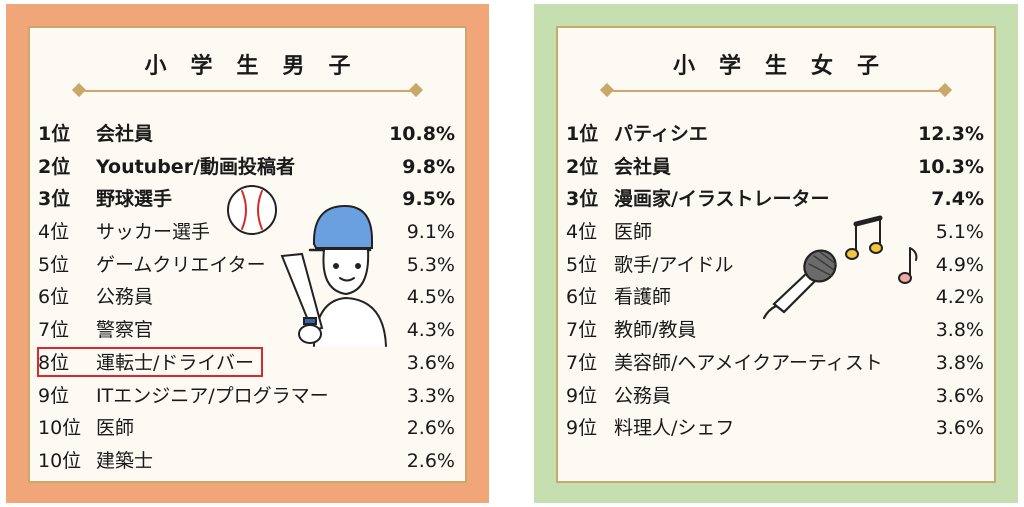 This screenshot has width=1024, height=507. I want to click on boys-title: 小学生男子, so click(259, 66).